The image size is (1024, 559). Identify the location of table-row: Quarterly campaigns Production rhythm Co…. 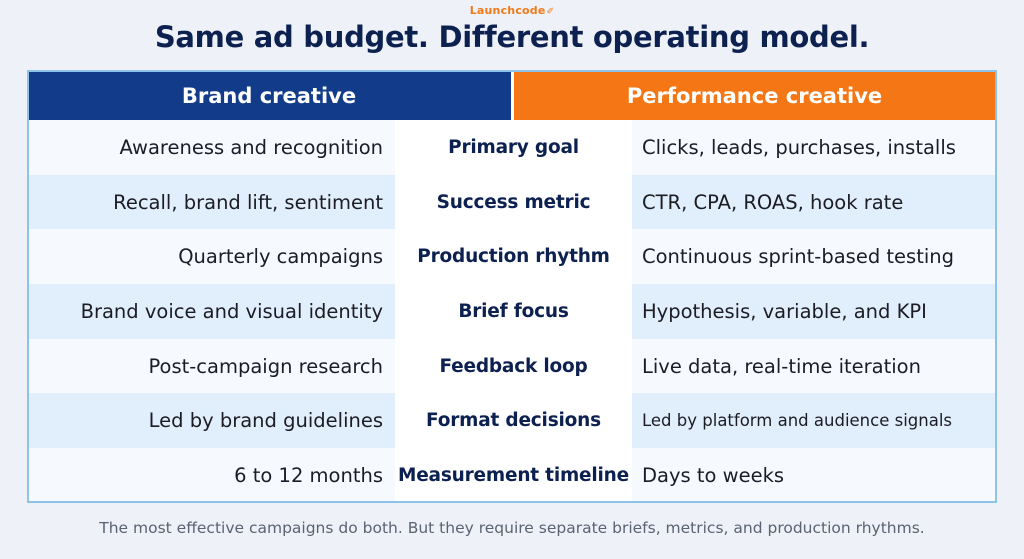
(512, 257).